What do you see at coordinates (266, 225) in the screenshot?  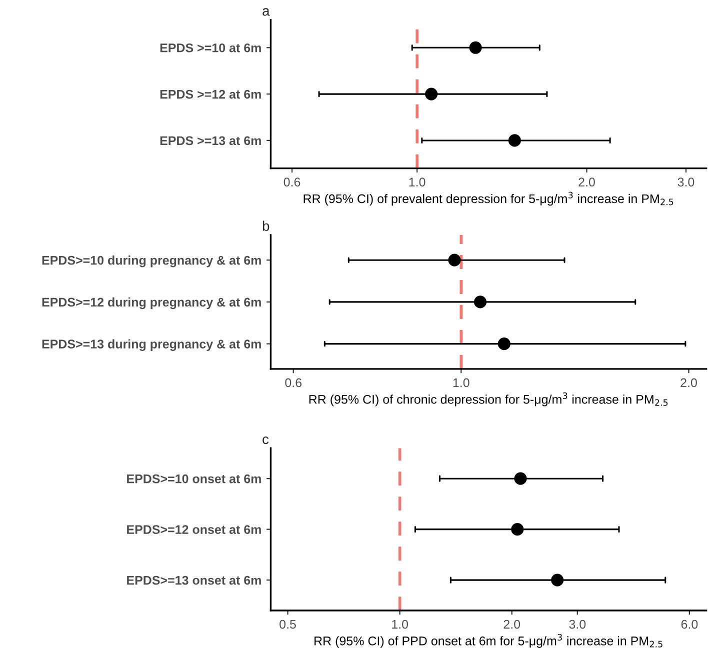 I see `chart-title: b` at bounding box center [266, 225].